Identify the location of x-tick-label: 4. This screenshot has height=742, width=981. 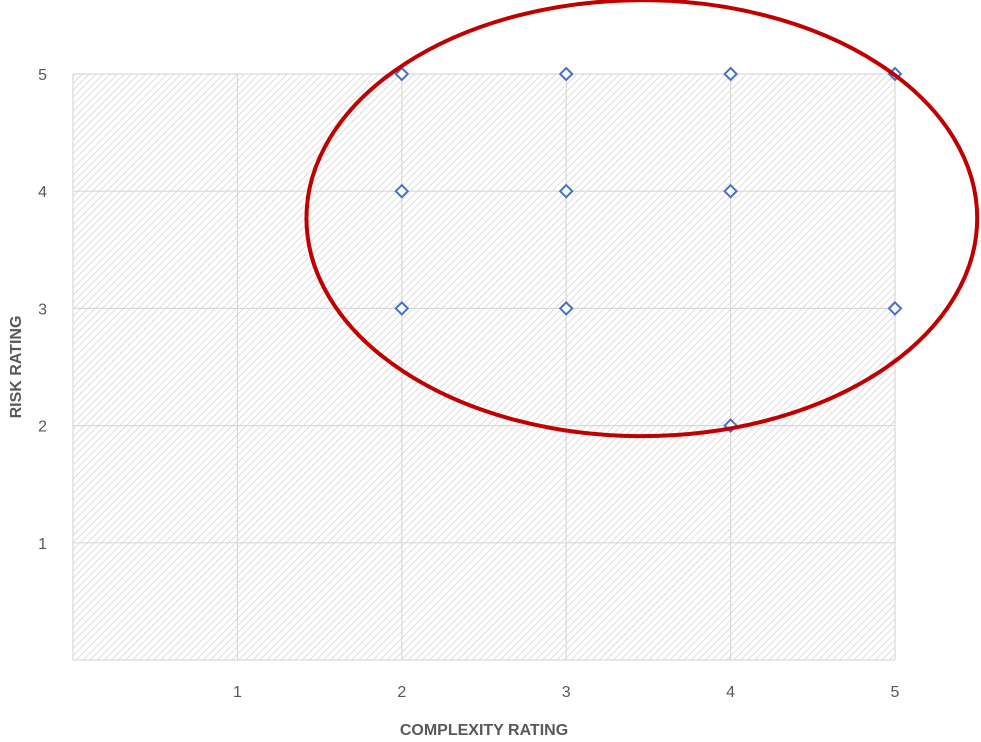
(730, 692).